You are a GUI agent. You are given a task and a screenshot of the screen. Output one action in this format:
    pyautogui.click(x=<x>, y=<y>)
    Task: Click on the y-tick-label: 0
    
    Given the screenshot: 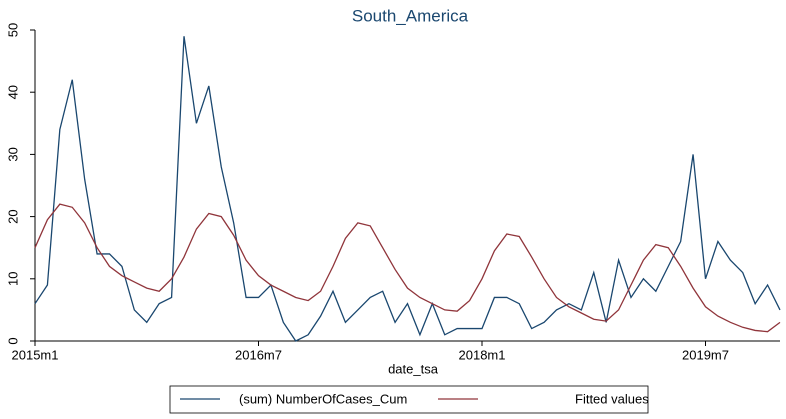 What is the action you would take?
    pyautogui.click(x=12, y=340)
    